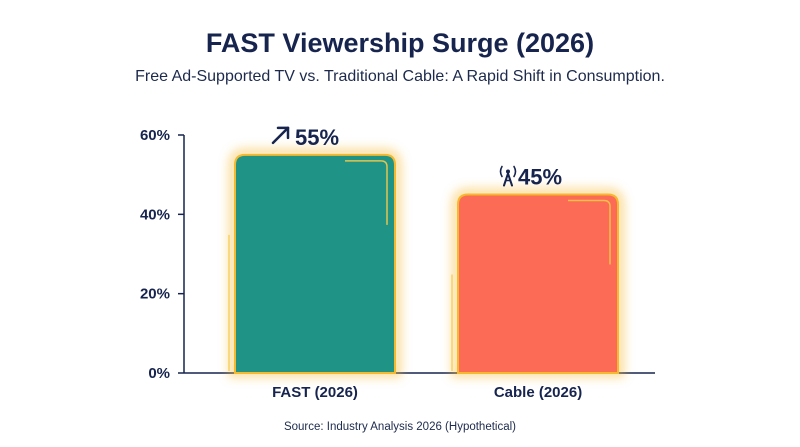  I want to click on x-category-label: FAST (2026), so click(315, 392).